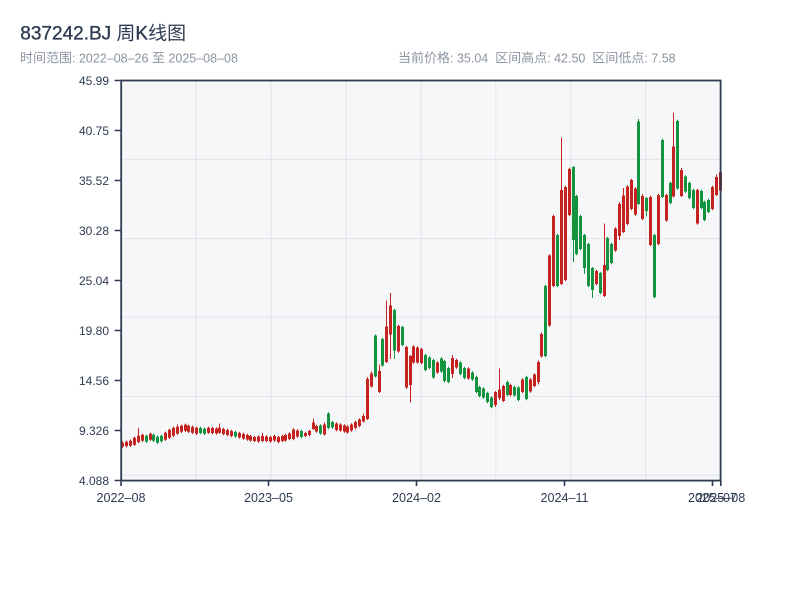  What do you see at coordinates (416, 498) in the screenshot?
I see `svg-text: 2024–02` at bounding box center [416, 498].